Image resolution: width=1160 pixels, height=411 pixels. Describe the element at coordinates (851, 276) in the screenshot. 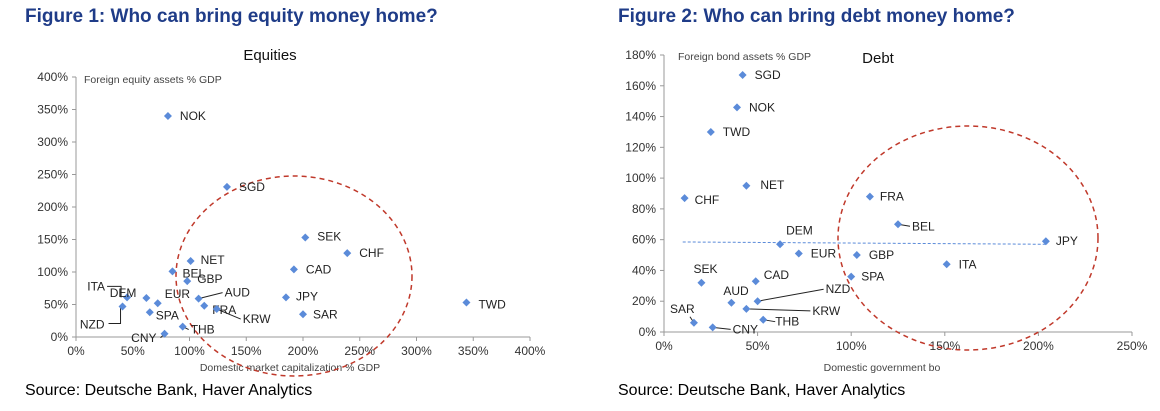

I see `point-marker-spa` at that location.